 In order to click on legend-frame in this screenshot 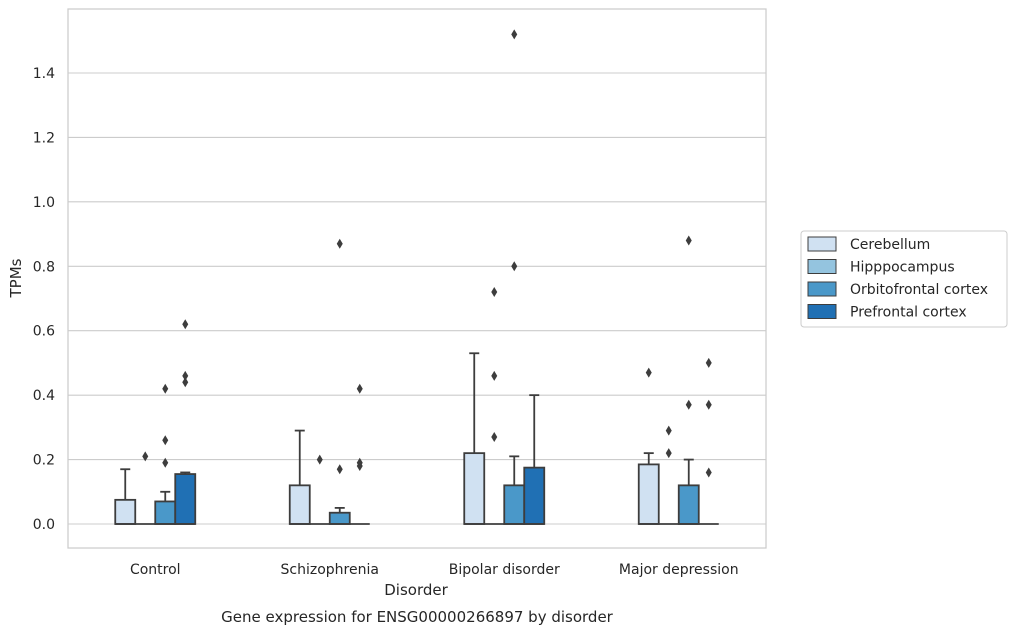, I will do `click(904, 279)`.